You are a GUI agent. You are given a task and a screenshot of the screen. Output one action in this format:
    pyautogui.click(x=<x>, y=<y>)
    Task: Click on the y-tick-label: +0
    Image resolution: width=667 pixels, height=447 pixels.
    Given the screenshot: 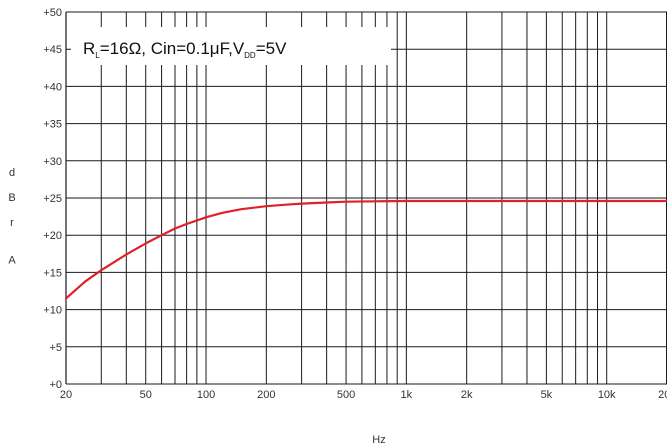 What is the action you would take?
    pyautogui.click(x=55, y=385)
    